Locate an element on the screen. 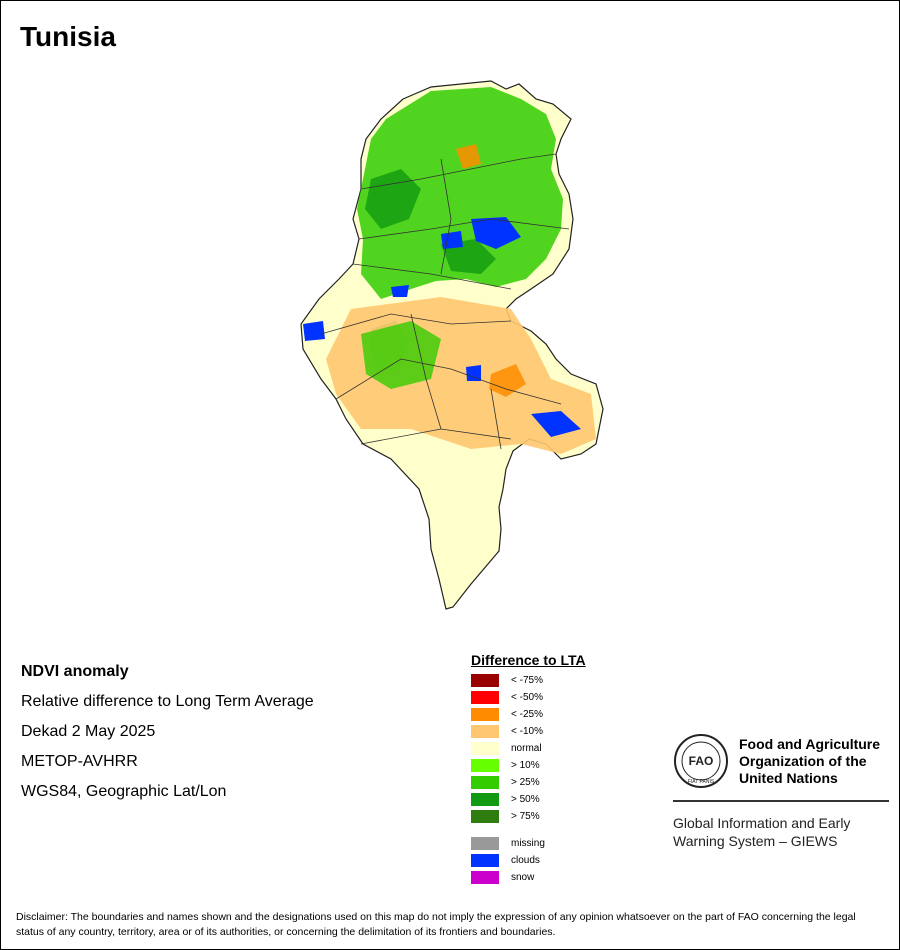  vegetation-central is located at coordinates (401, 355).